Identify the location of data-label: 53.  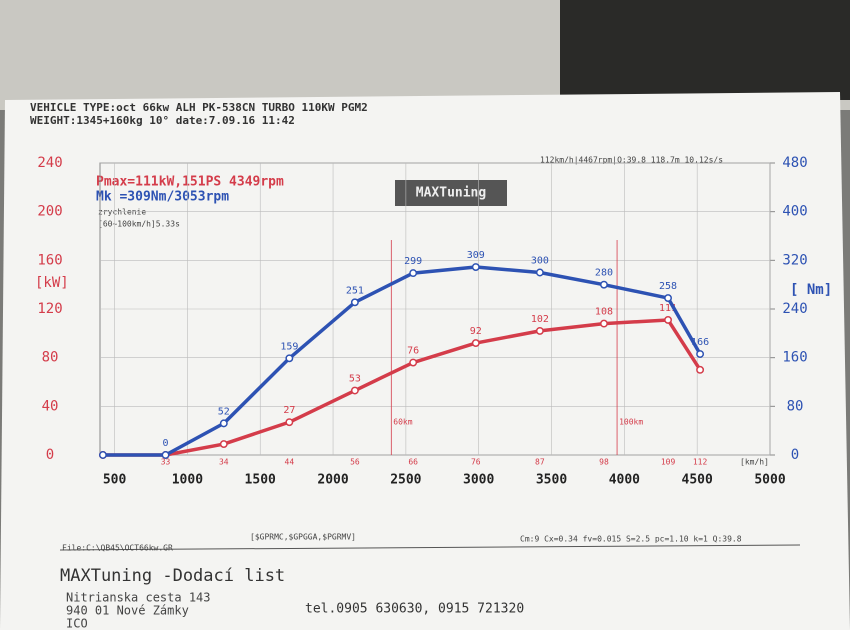
(355, 379).